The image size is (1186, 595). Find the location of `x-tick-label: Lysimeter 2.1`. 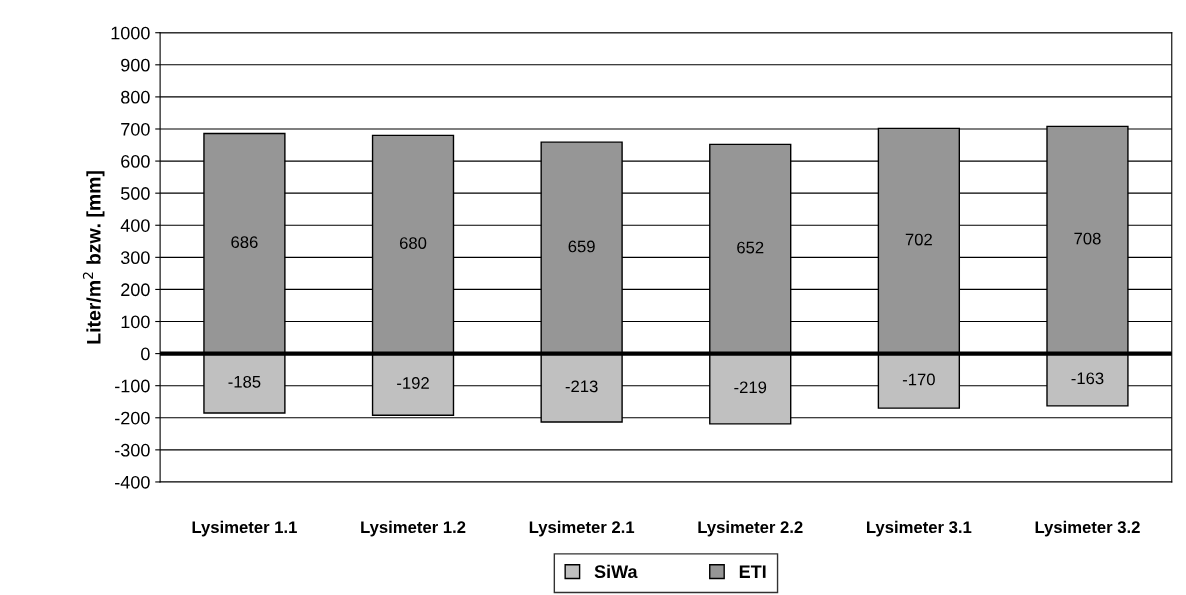

x-tick-label: Lysimeter 2.1 is located at coordinates (582, 528).